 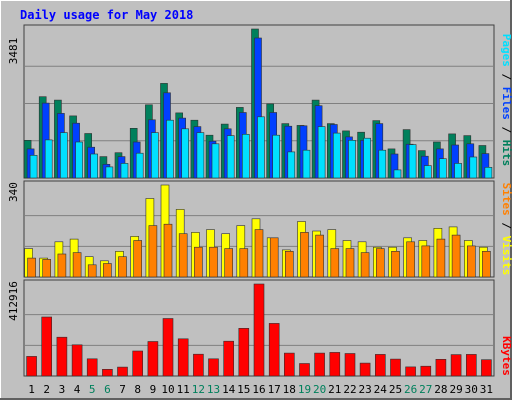 What do you see at coordinates (506, 50) in the screenshot?
I see `legend-pages: Pages` at bounding box center [506, 50].